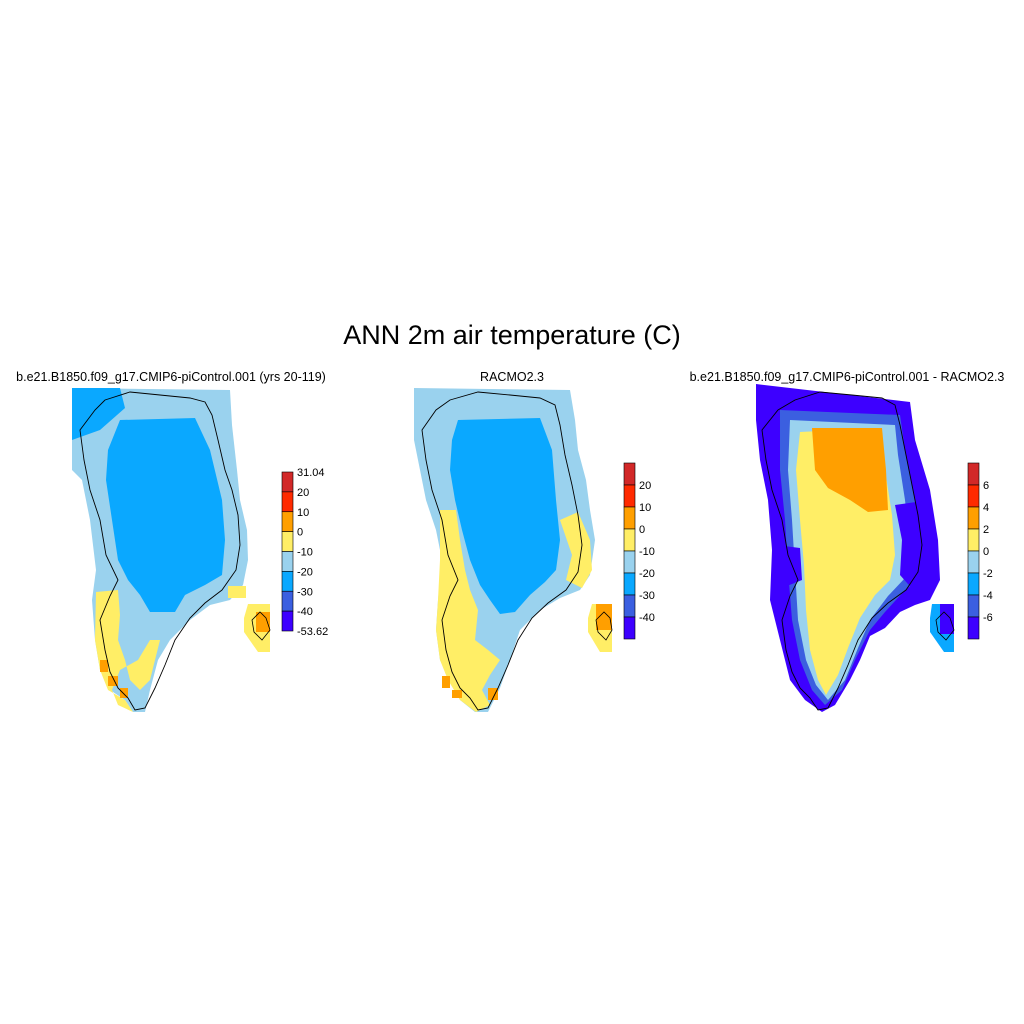  What do you see at coordinates (493, 694) in the screenshot?
I see `panel2-sw-warm-c` at bounding box center [493, 694].